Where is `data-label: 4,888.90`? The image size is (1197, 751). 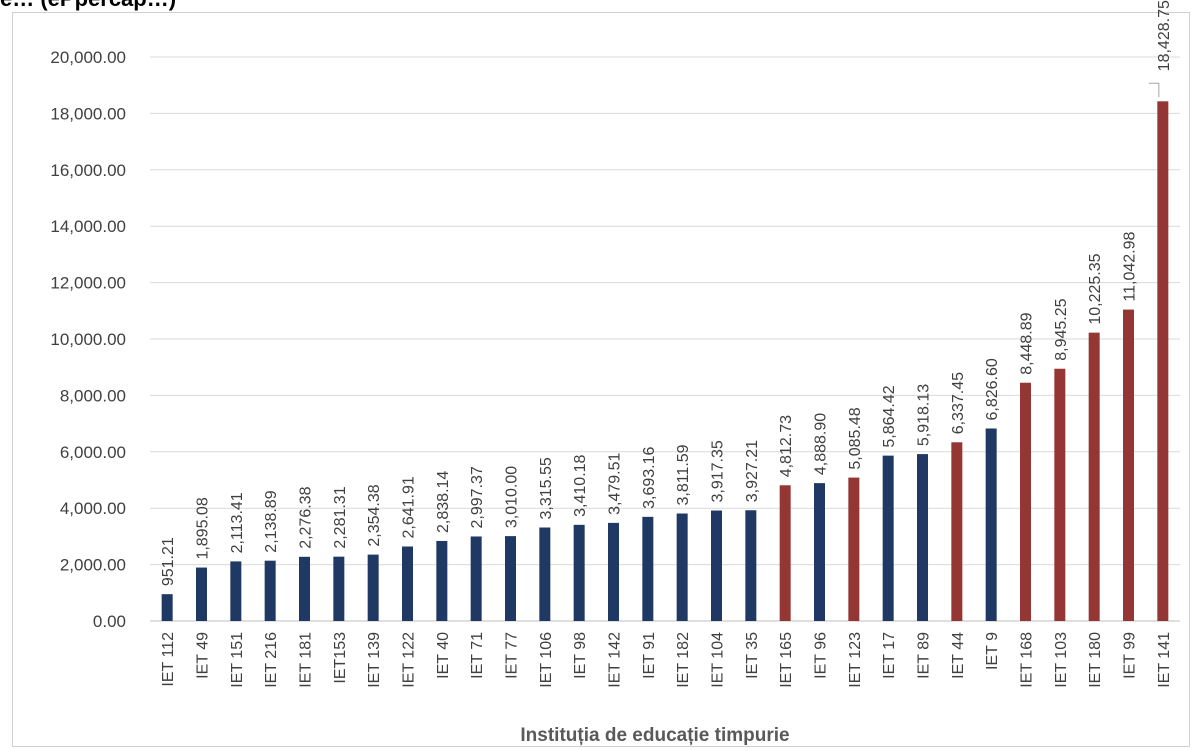 data-label: 4,888.90 is located at coordinates (821, 444).